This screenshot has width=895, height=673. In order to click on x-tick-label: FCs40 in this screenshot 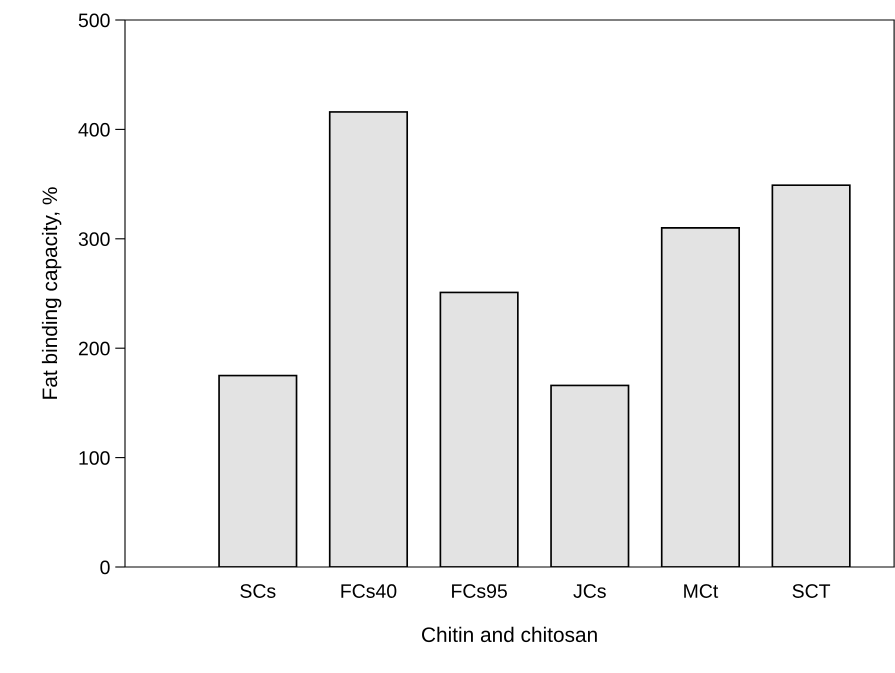, I will do `click(368, 591)`.